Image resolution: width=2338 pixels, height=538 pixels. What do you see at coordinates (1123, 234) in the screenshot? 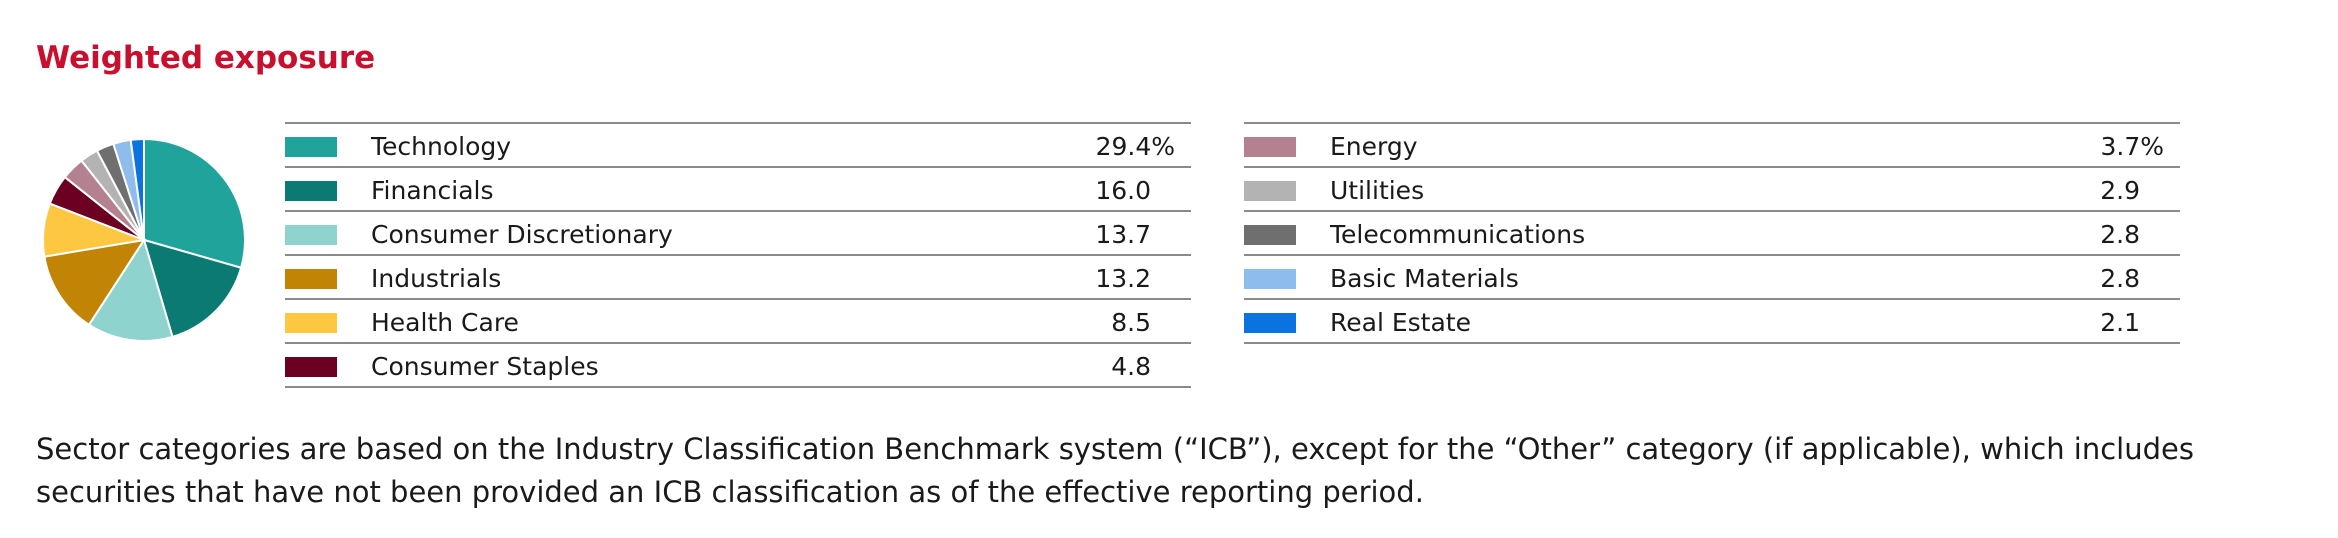
I see `legend-value-consumer-discretionary: 13.7` at bounding box center [1123, 234].